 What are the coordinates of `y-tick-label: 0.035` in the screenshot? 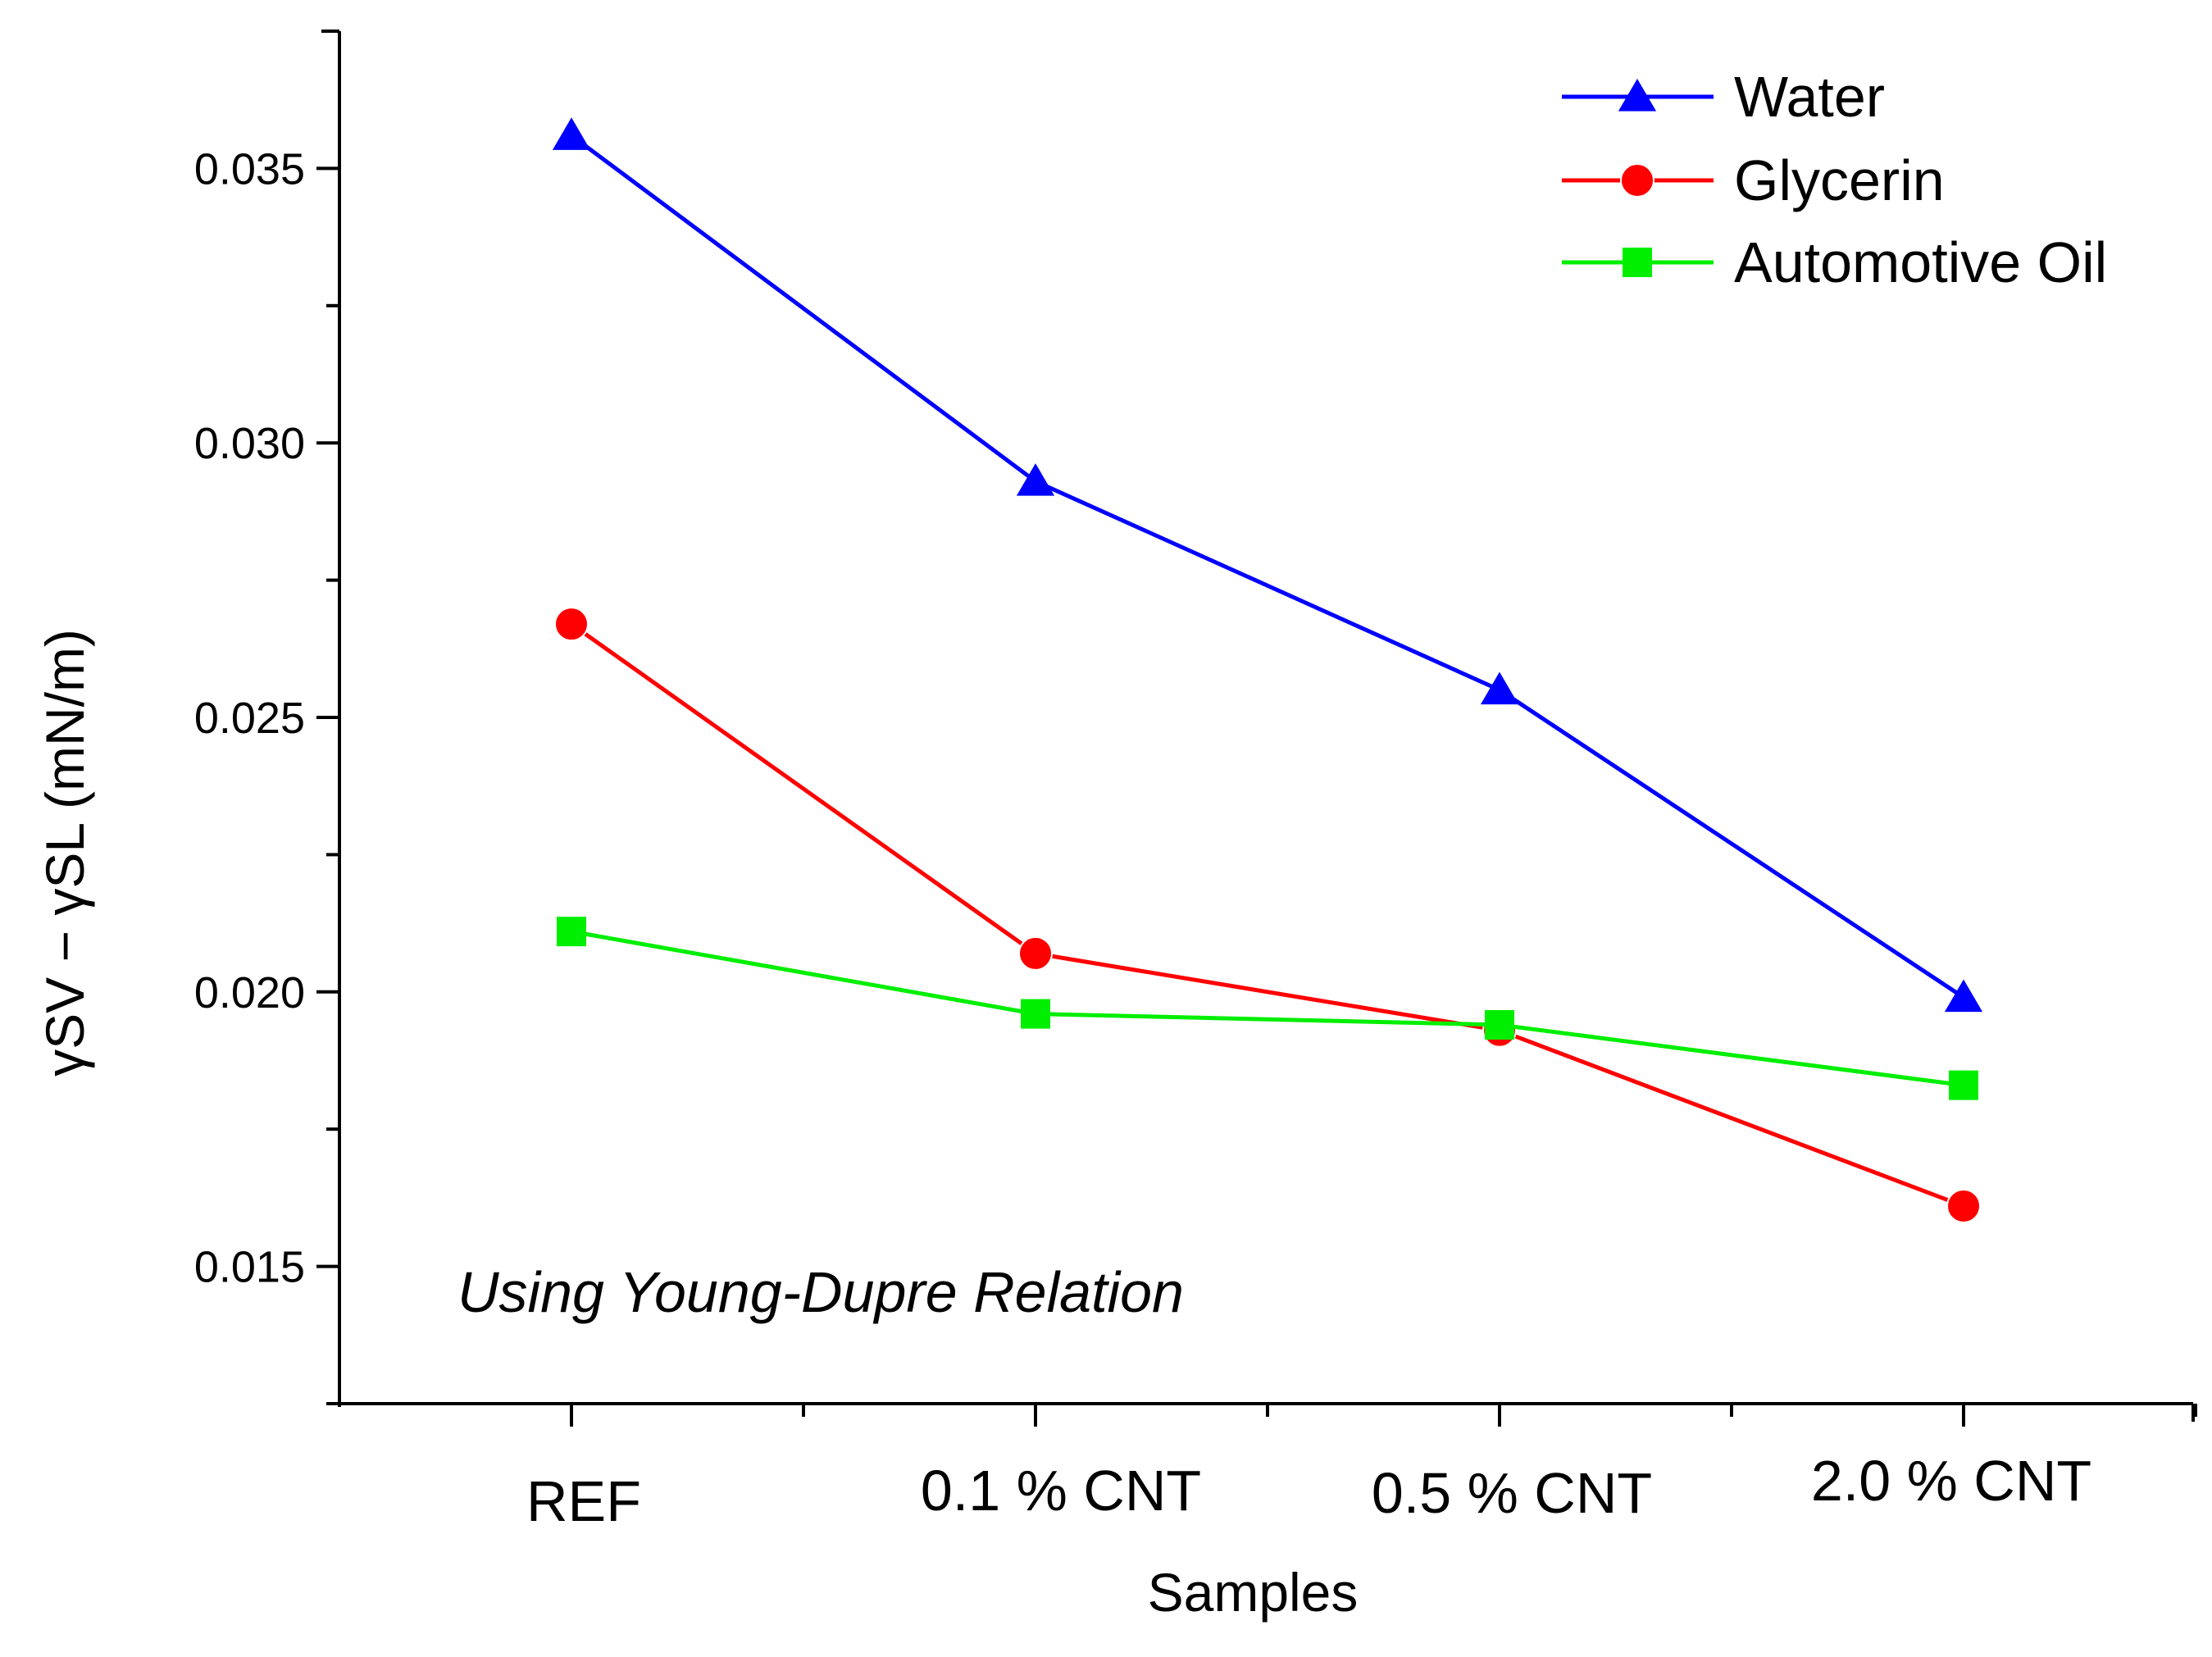 It's located at (249, 169).